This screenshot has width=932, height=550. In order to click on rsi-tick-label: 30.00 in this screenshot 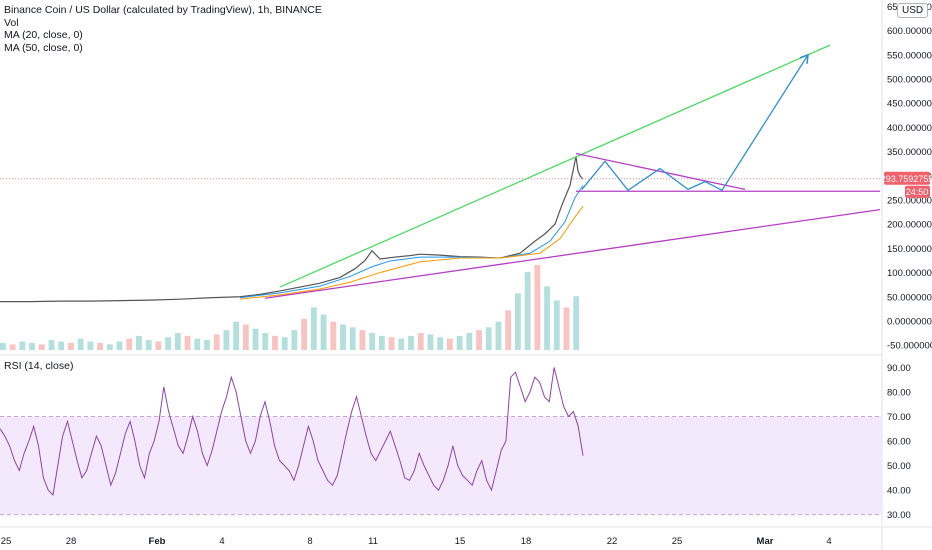, I will do `click(899, 515)`.